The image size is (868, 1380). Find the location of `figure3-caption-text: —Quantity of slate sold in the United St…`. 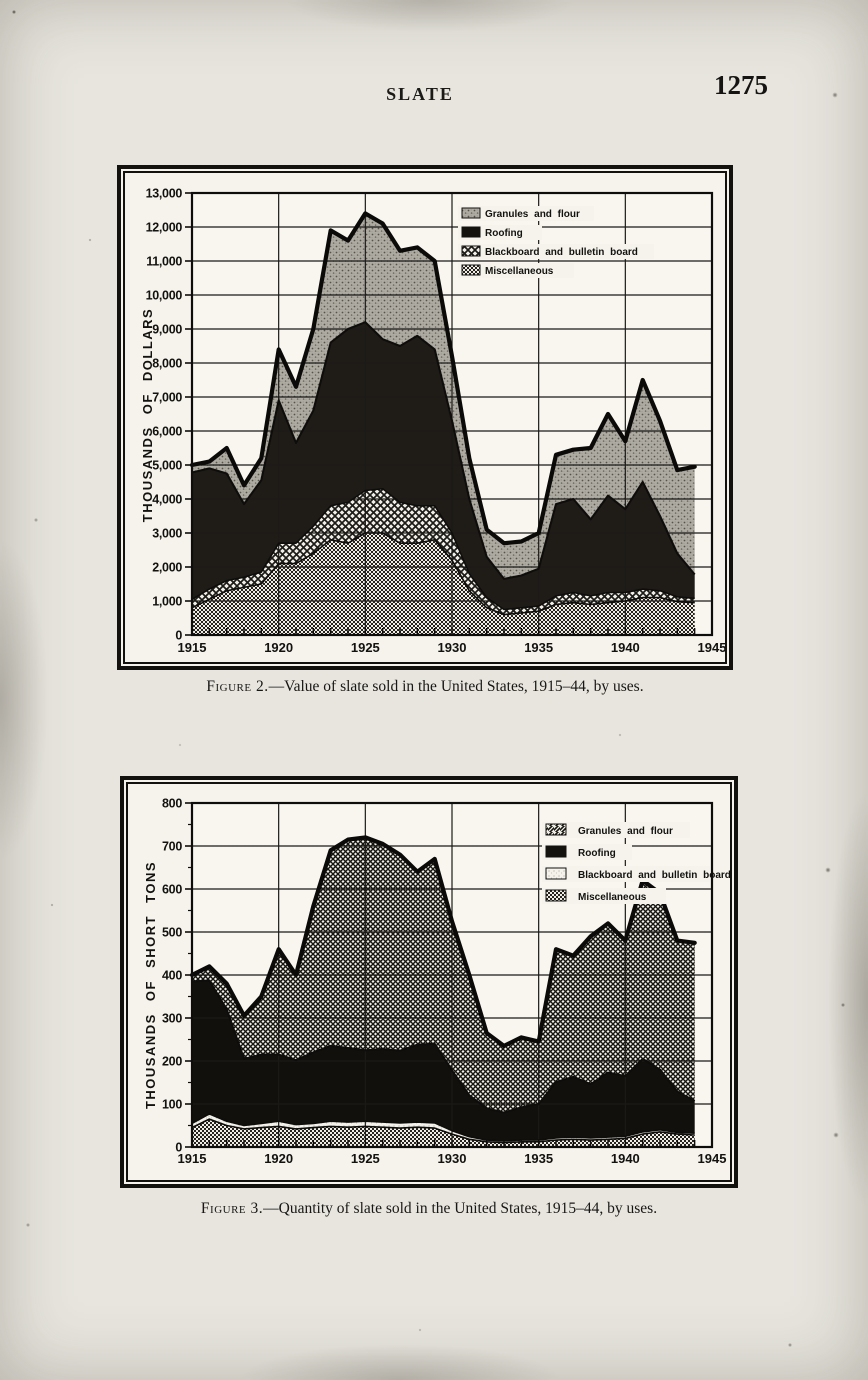

figure3-caption-text: —Quantity of slate sold in the United St… is located at coordinates (460, 1208).